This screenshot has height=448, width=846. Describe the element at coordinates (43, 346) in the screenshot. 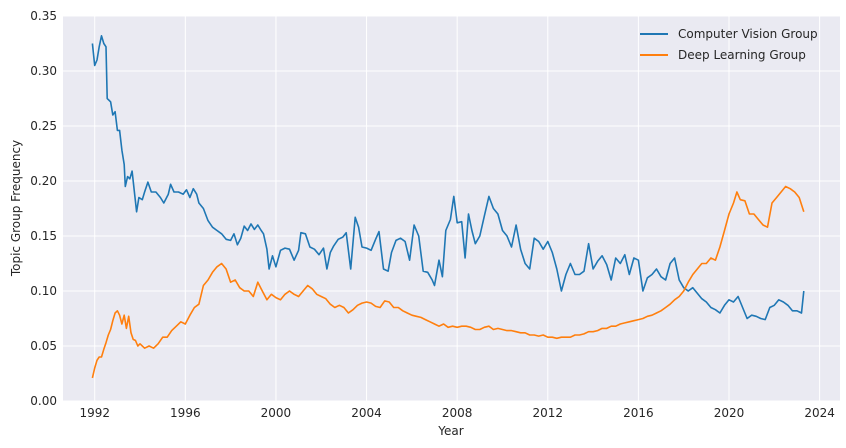

I see `y-tick-label: 0.05` at that location.